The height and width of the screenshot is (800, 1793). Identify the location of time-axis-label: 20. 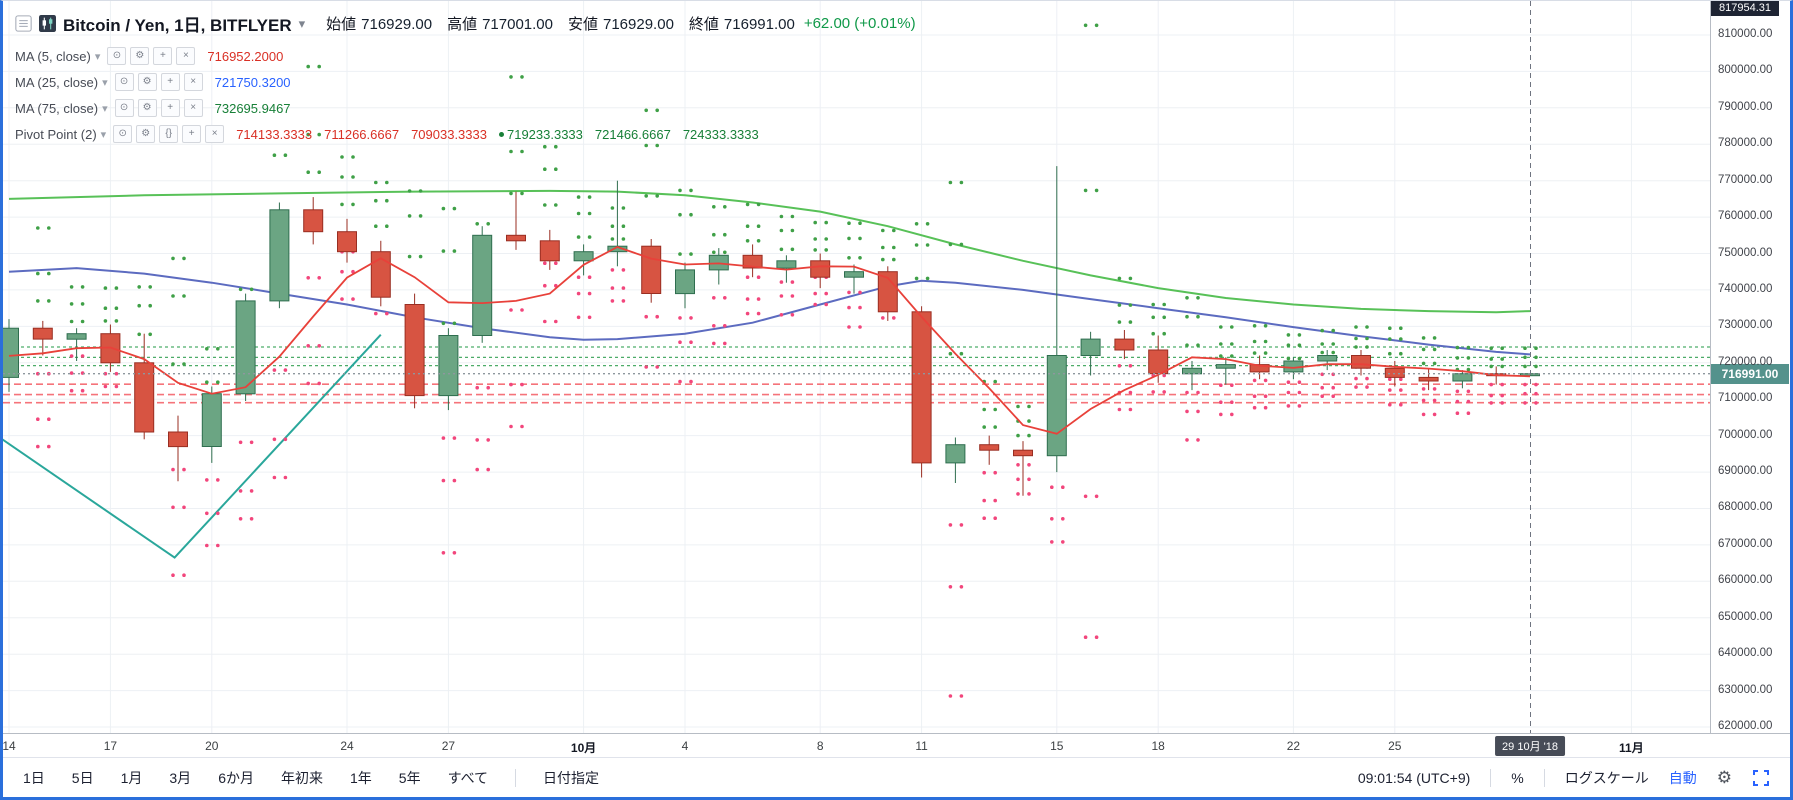
(212, 746).